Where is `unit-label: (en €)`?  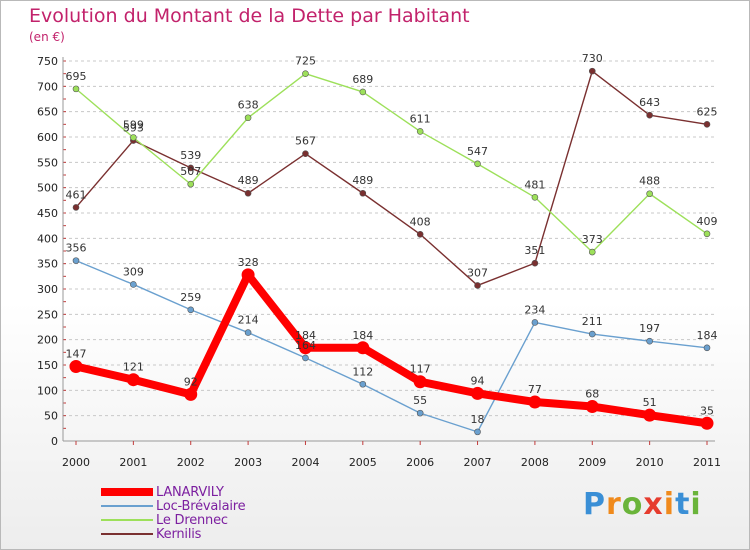 unit-label: (en €) is located at coordinates (47, 37).